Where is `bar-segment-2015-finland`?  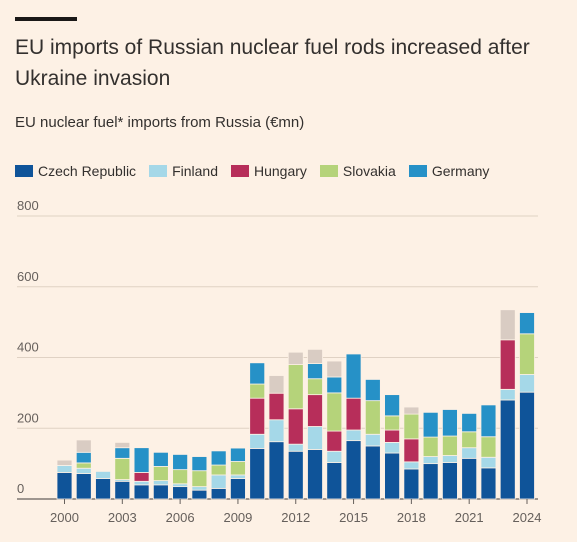
bar-segment-2015-finland is located at coordinates (353, 435).